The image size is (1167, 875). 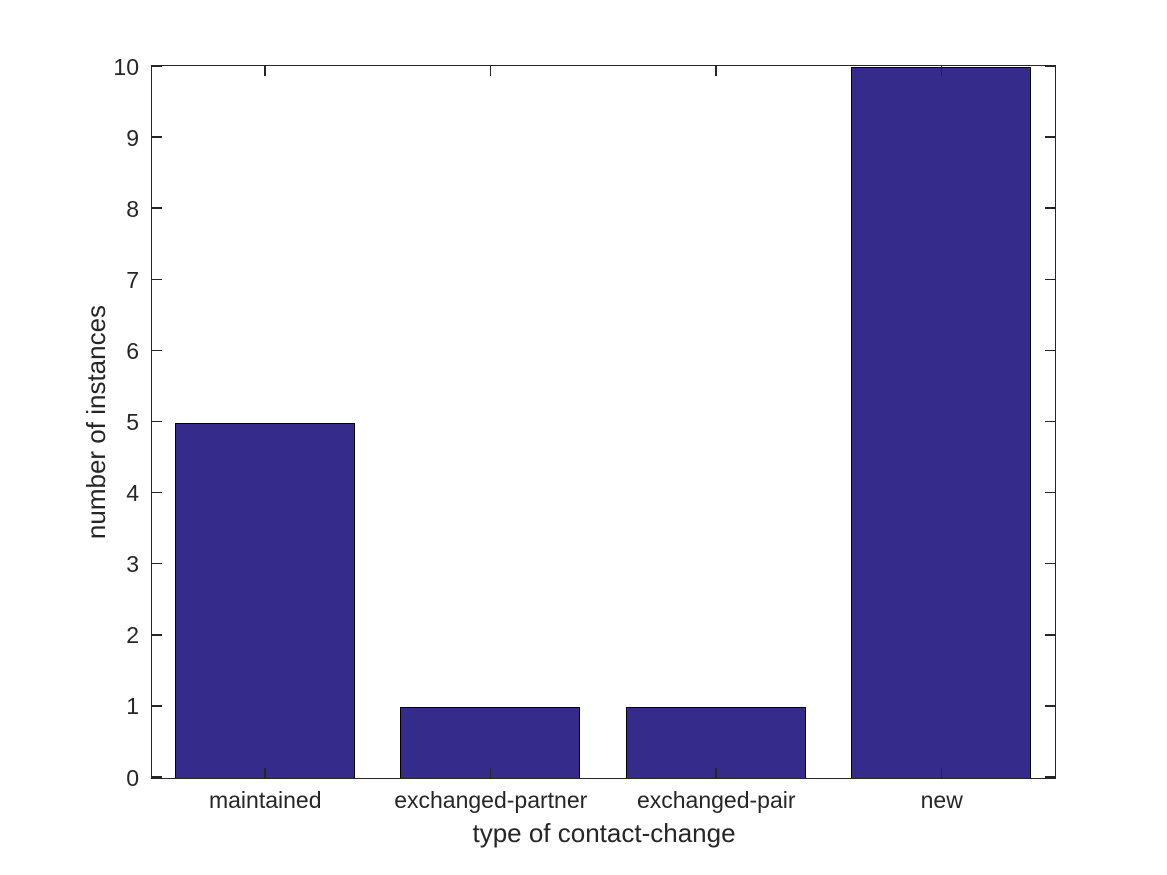 What do you see at coordinates (941, 422) in the screenshot?
I see `bar-new` at bounding box center [941, 422].